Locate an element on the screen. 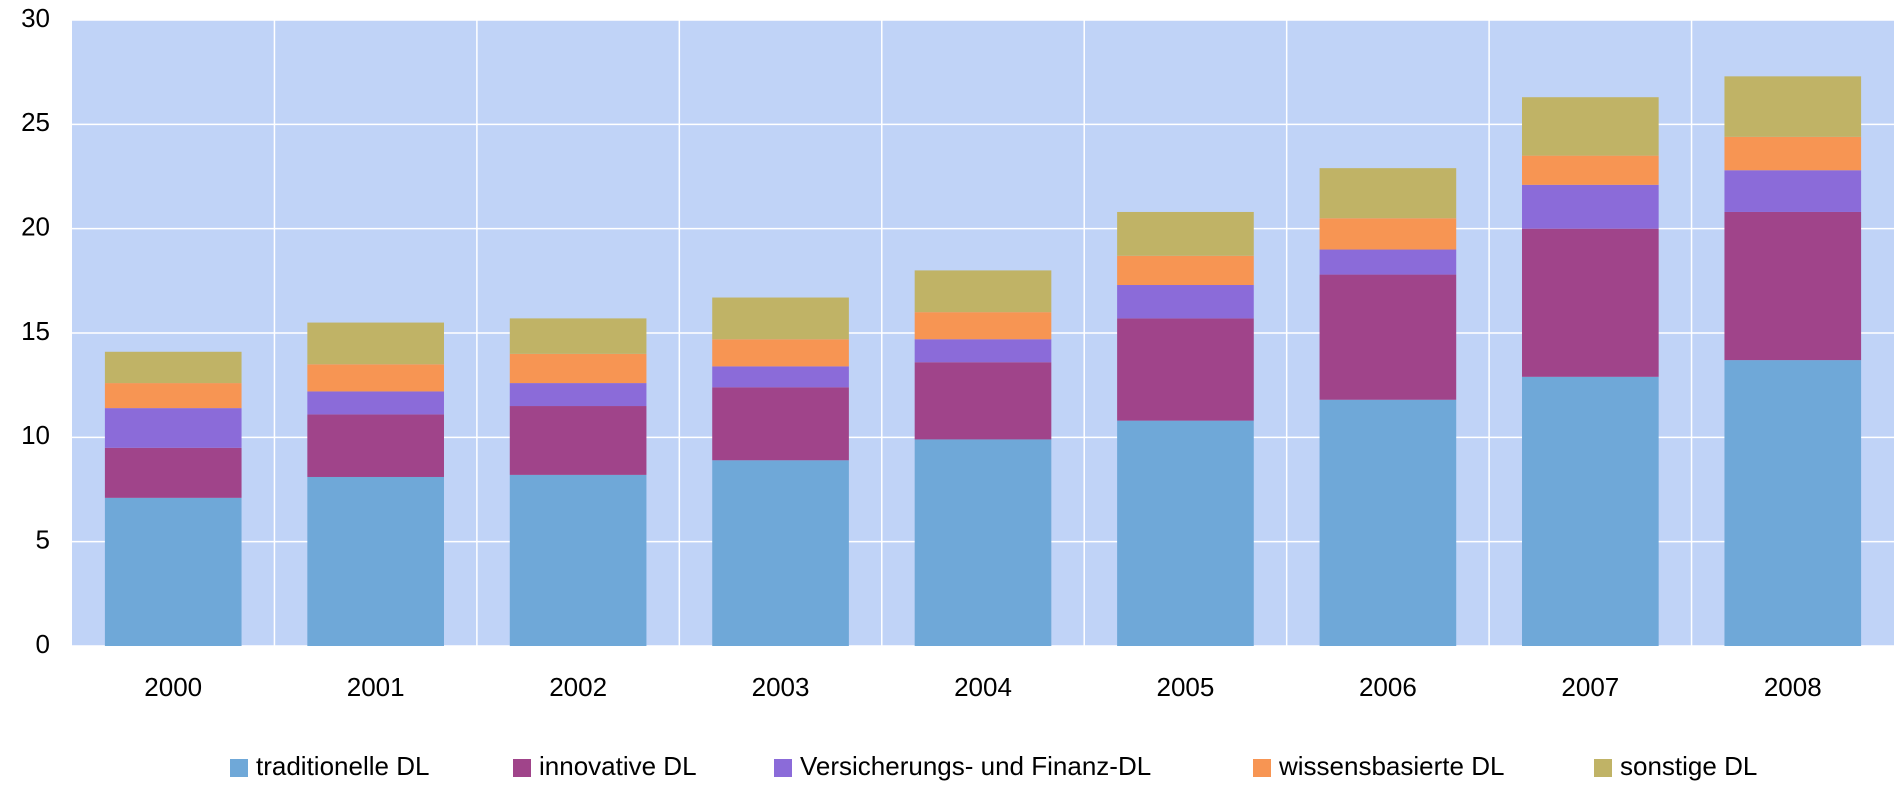 The image size is (1894, 785). x-tick-label: 2006 is located at coordinates (1388, 687).